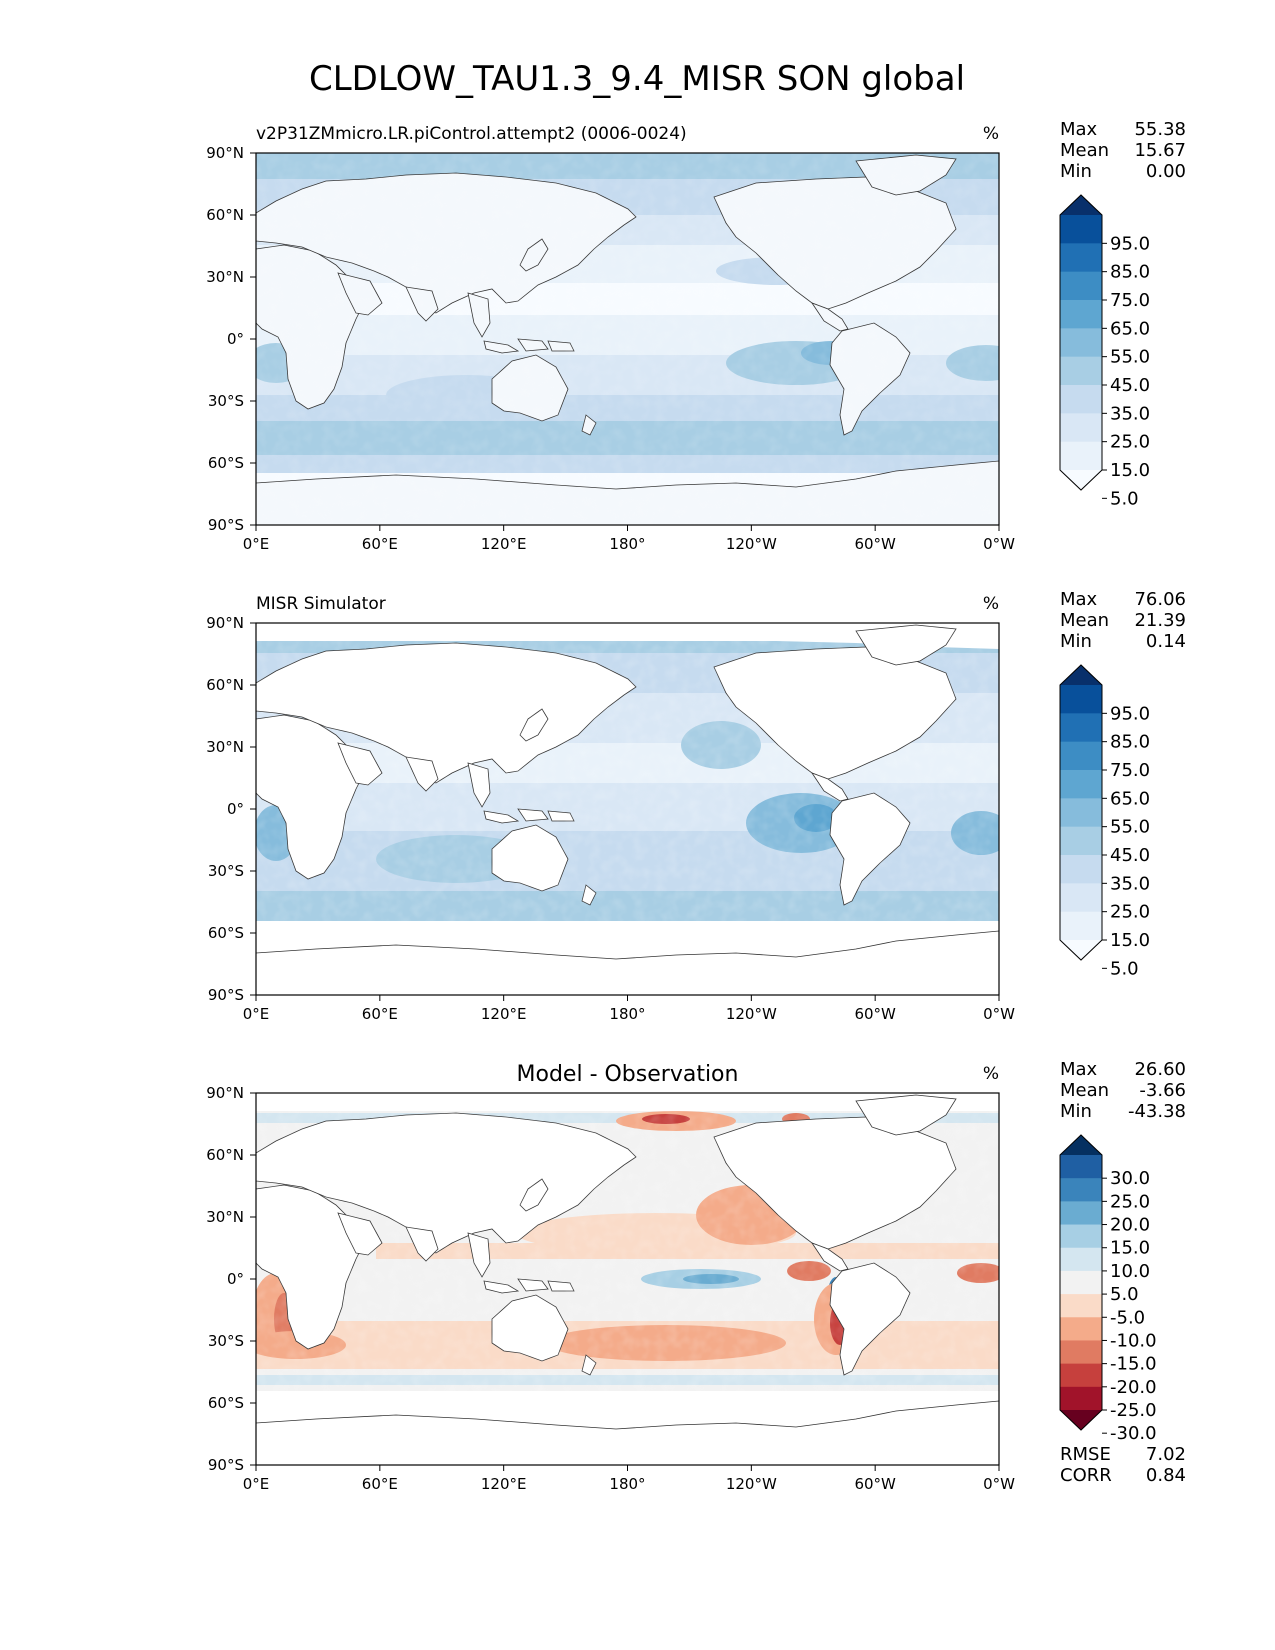 This screenshot has width=1275, height=1650. Describe the element at coordinates (1160, 620) in the screenshot. I see `stat-mean-value: 21.39` at that location.